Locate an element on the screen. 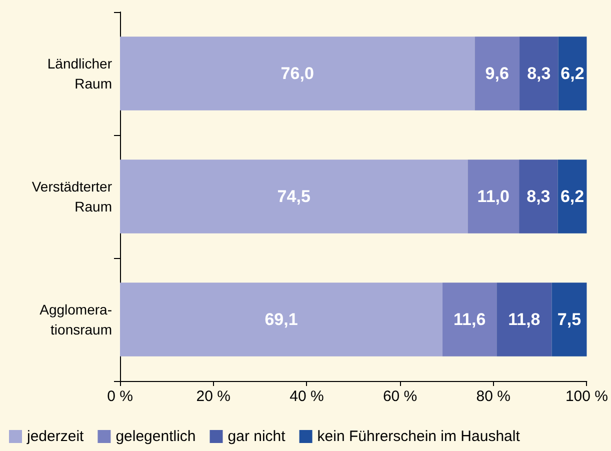 The image size is (611, 451). x-tick-label: 40 % is located at coordinates (307, 396).